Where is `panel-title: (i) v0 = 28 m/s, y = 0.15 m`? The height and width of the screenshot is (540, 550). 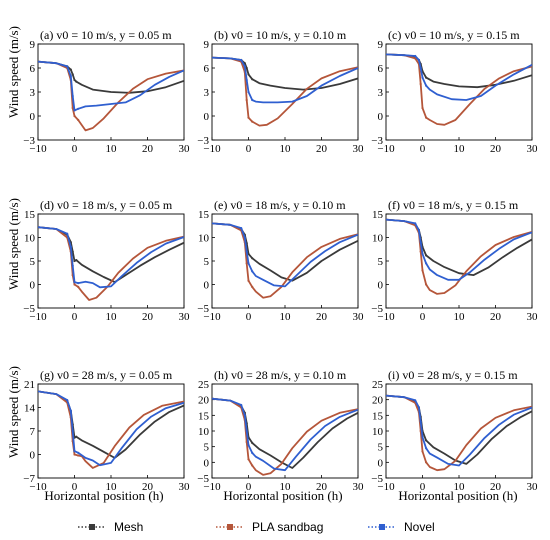
panel-title: (i) v0 = 28 m/s, y = 0.15 m is located at coordinates (453, 375).